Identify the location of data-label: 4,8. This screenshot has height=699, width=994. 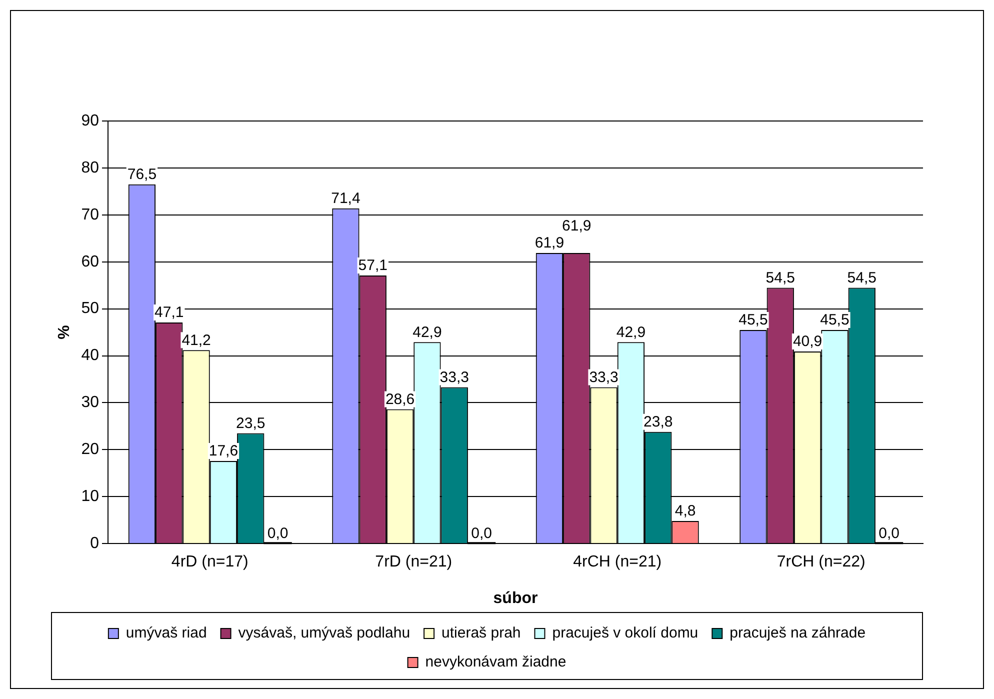
(685, 511).